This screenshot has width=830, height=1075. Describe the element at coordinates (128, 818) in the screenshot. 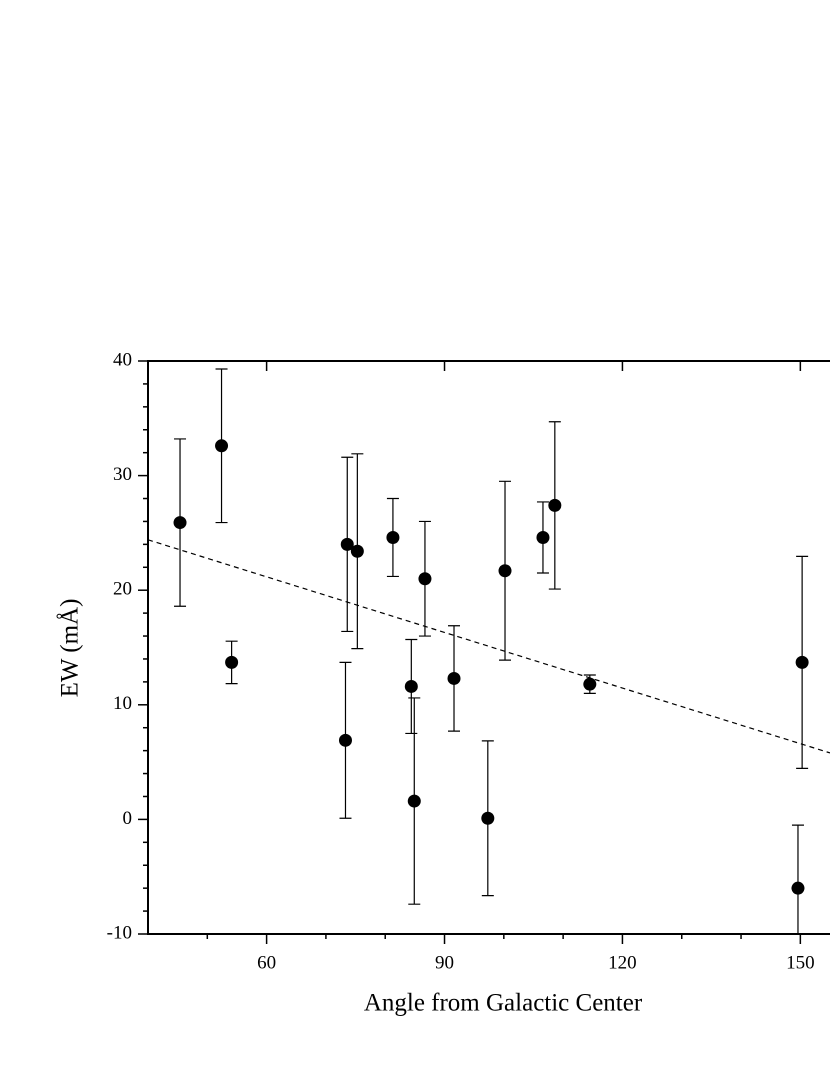

I see `y-tick-label: 0` at that location.